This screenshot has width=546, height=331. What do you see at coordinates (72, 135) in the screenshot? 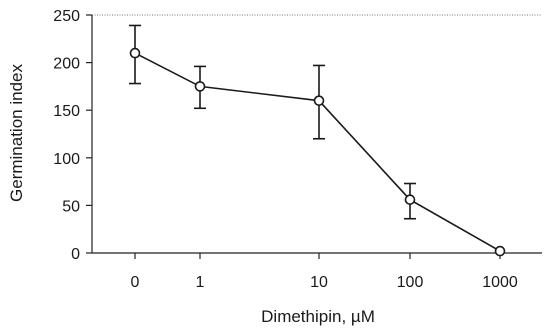
I see `y-axis: 0 50 100 150 200 250` at bounding box center [72, 135].